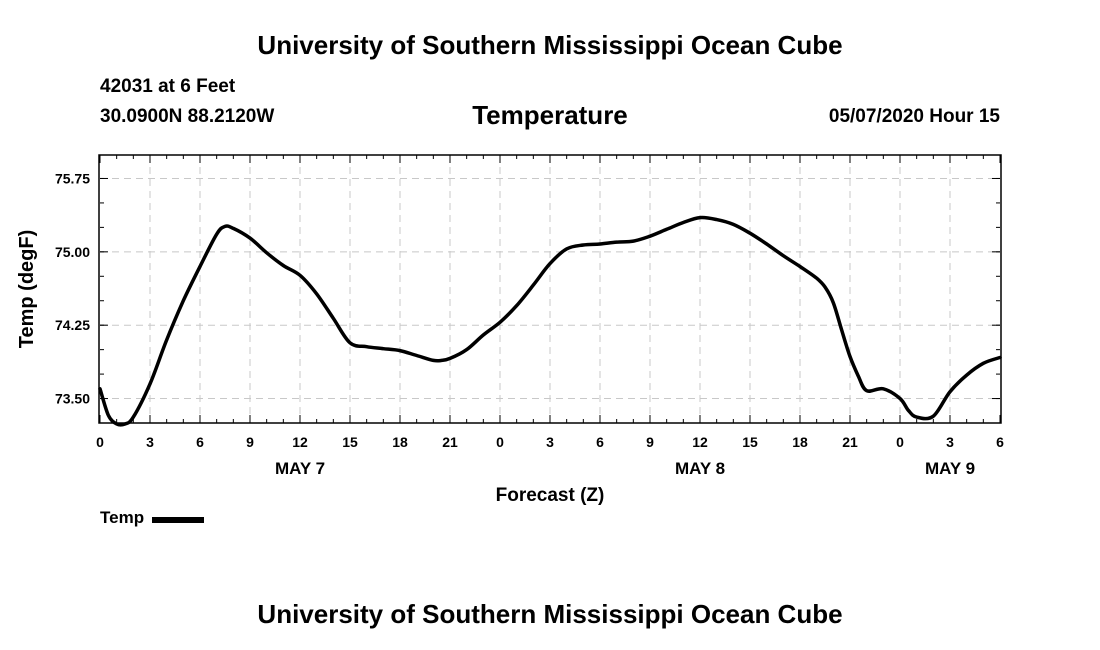  Describe the element at coordinates (27, 289) in the screenshot. I see `y-axis-label: Temp (degF)` at that location.